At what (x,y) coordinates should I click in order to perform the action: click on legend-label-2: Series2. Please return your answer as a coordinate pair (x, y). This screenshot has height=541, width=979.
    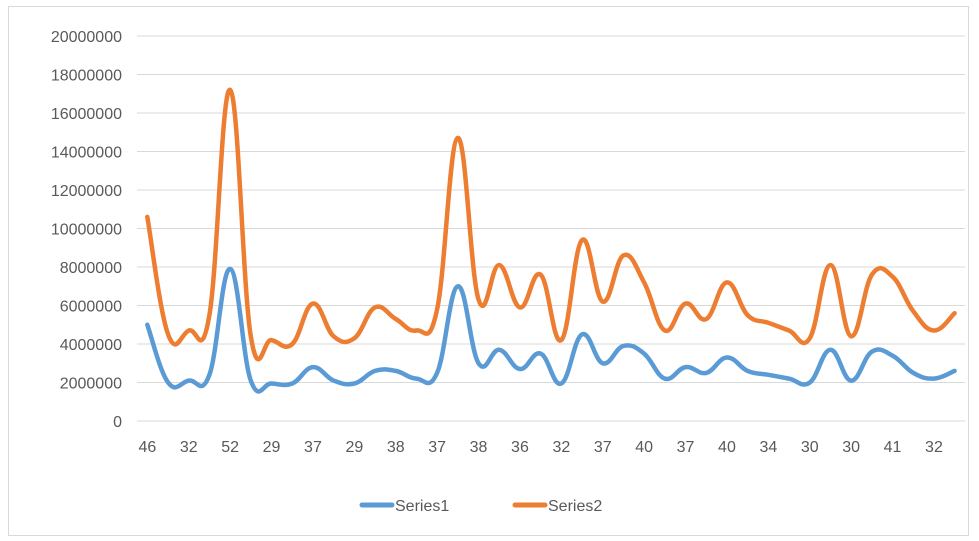
    Looking at the image, I should click on (575, 506).